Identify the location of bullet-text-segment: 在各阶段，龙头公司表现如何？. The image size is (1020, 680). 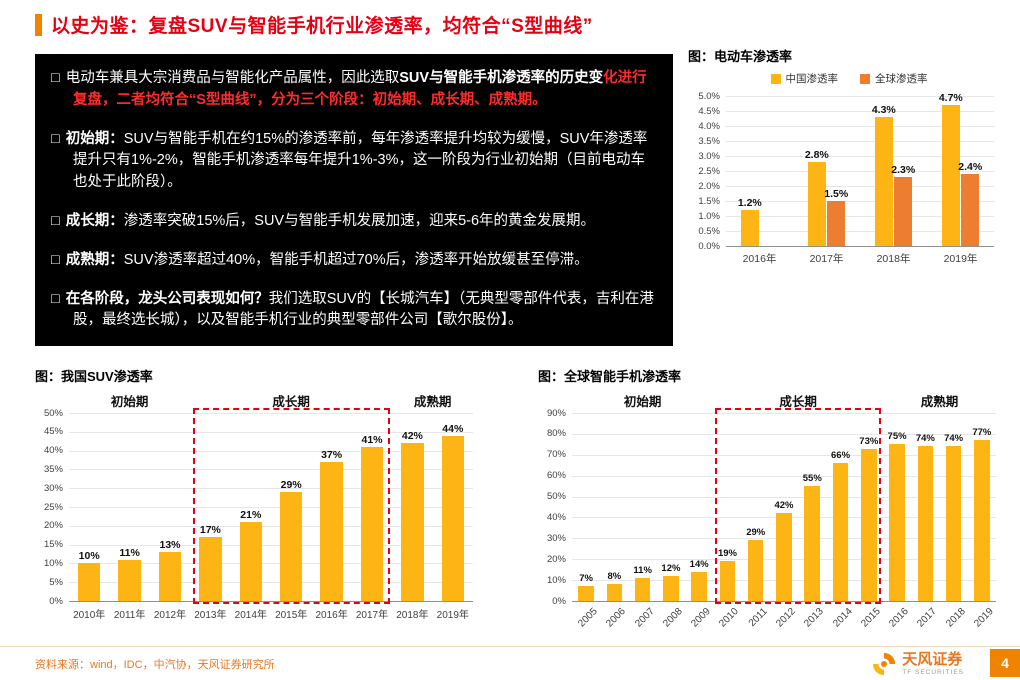
(167, 298).